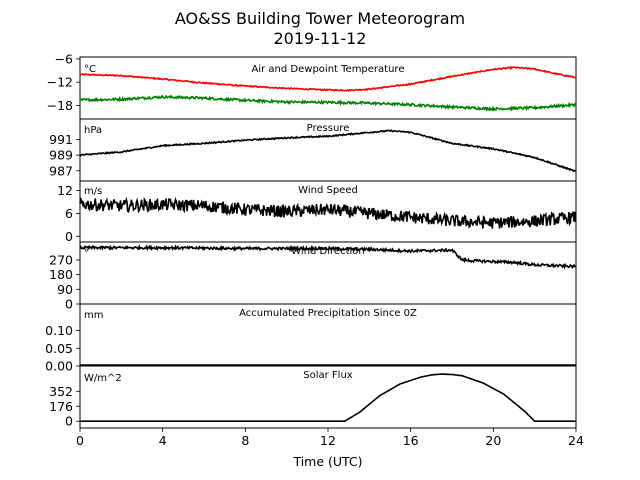 The height and width of the screenshot is (480, 640). I want to click on y-tick-label: 991, so click(61, 139).